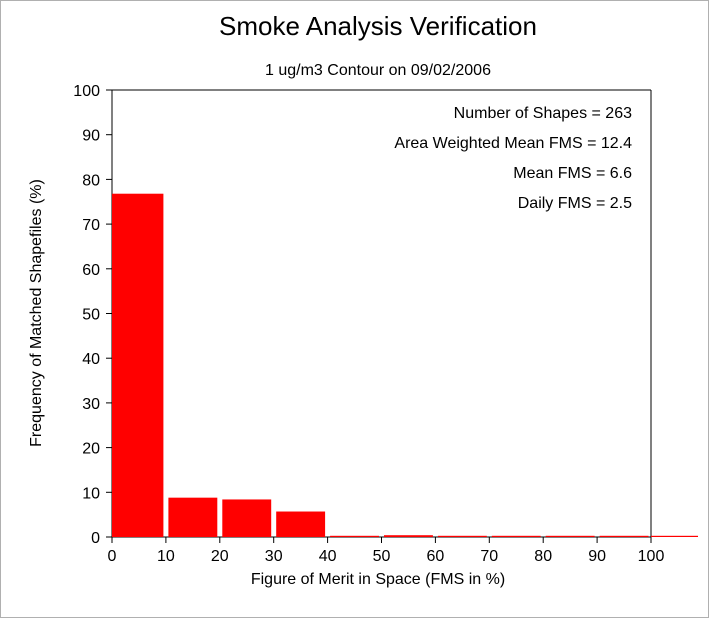  What do you see at coordinates (91, 449) in the screenshot?
I see `y-tick-label: 20` at bounding box center [91, 449].